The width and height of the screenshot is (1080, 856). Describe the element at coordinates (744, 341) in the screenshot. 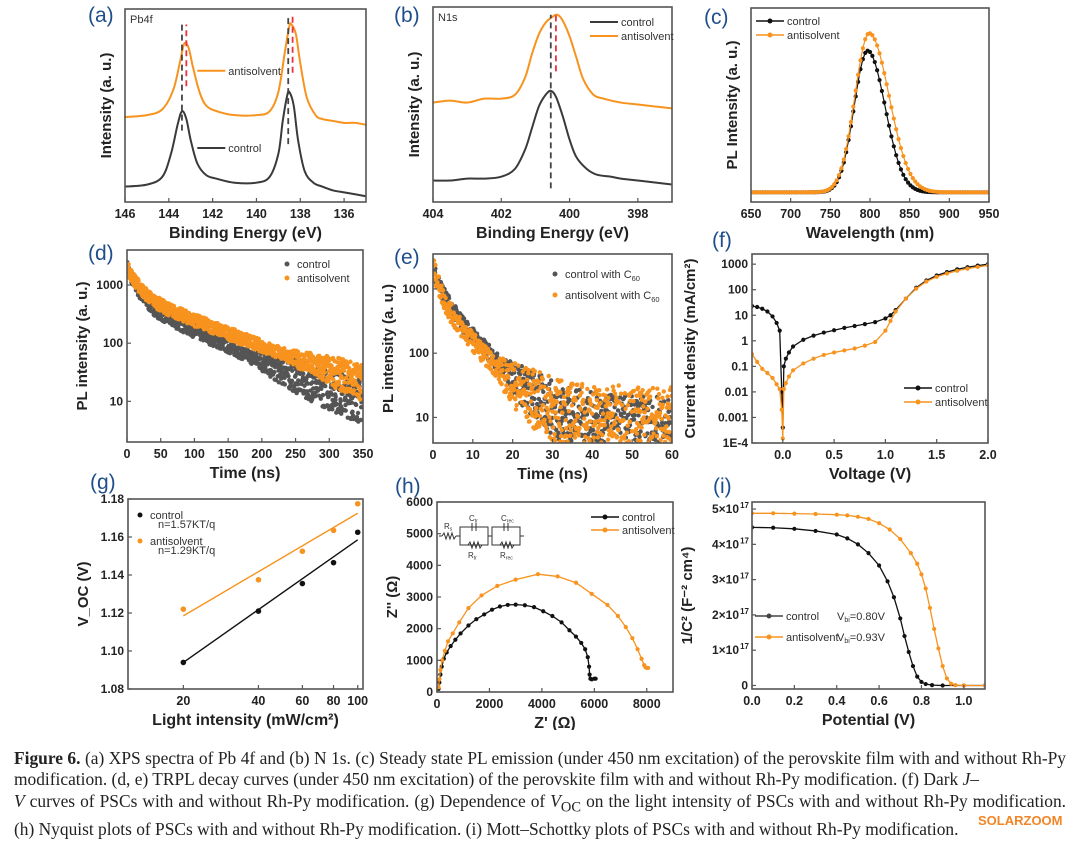

I see `y-tick-label: 1` at that location.